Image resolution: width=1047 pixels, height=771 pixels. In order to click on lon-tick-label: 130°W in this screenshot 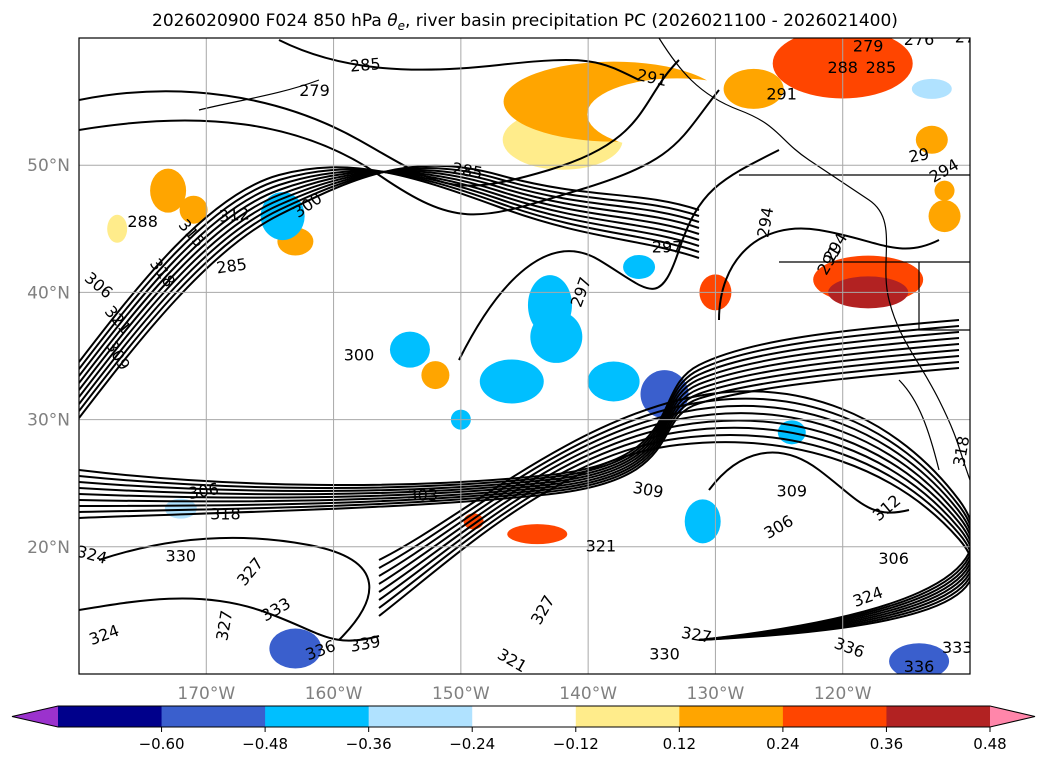, I will do `click(716, 694)`.